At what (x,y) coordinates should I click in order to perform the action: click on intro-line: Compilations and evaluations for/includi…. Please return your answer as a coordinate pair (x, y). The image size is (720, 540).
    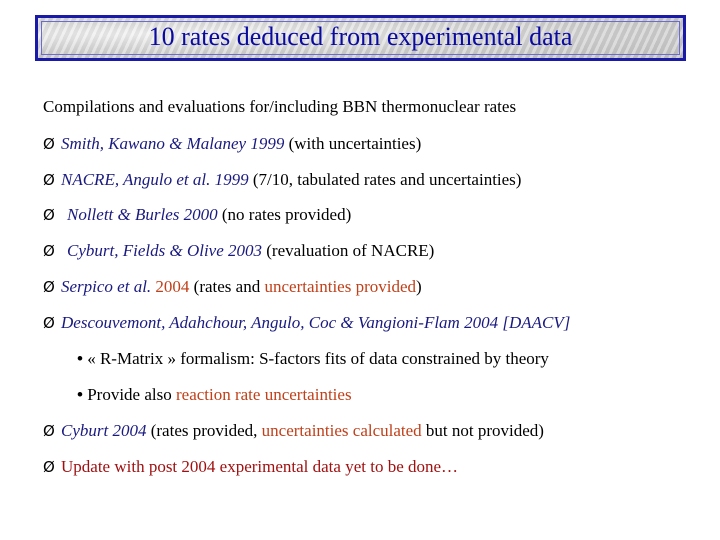
    Looking at the image, I should click on (279, 107).